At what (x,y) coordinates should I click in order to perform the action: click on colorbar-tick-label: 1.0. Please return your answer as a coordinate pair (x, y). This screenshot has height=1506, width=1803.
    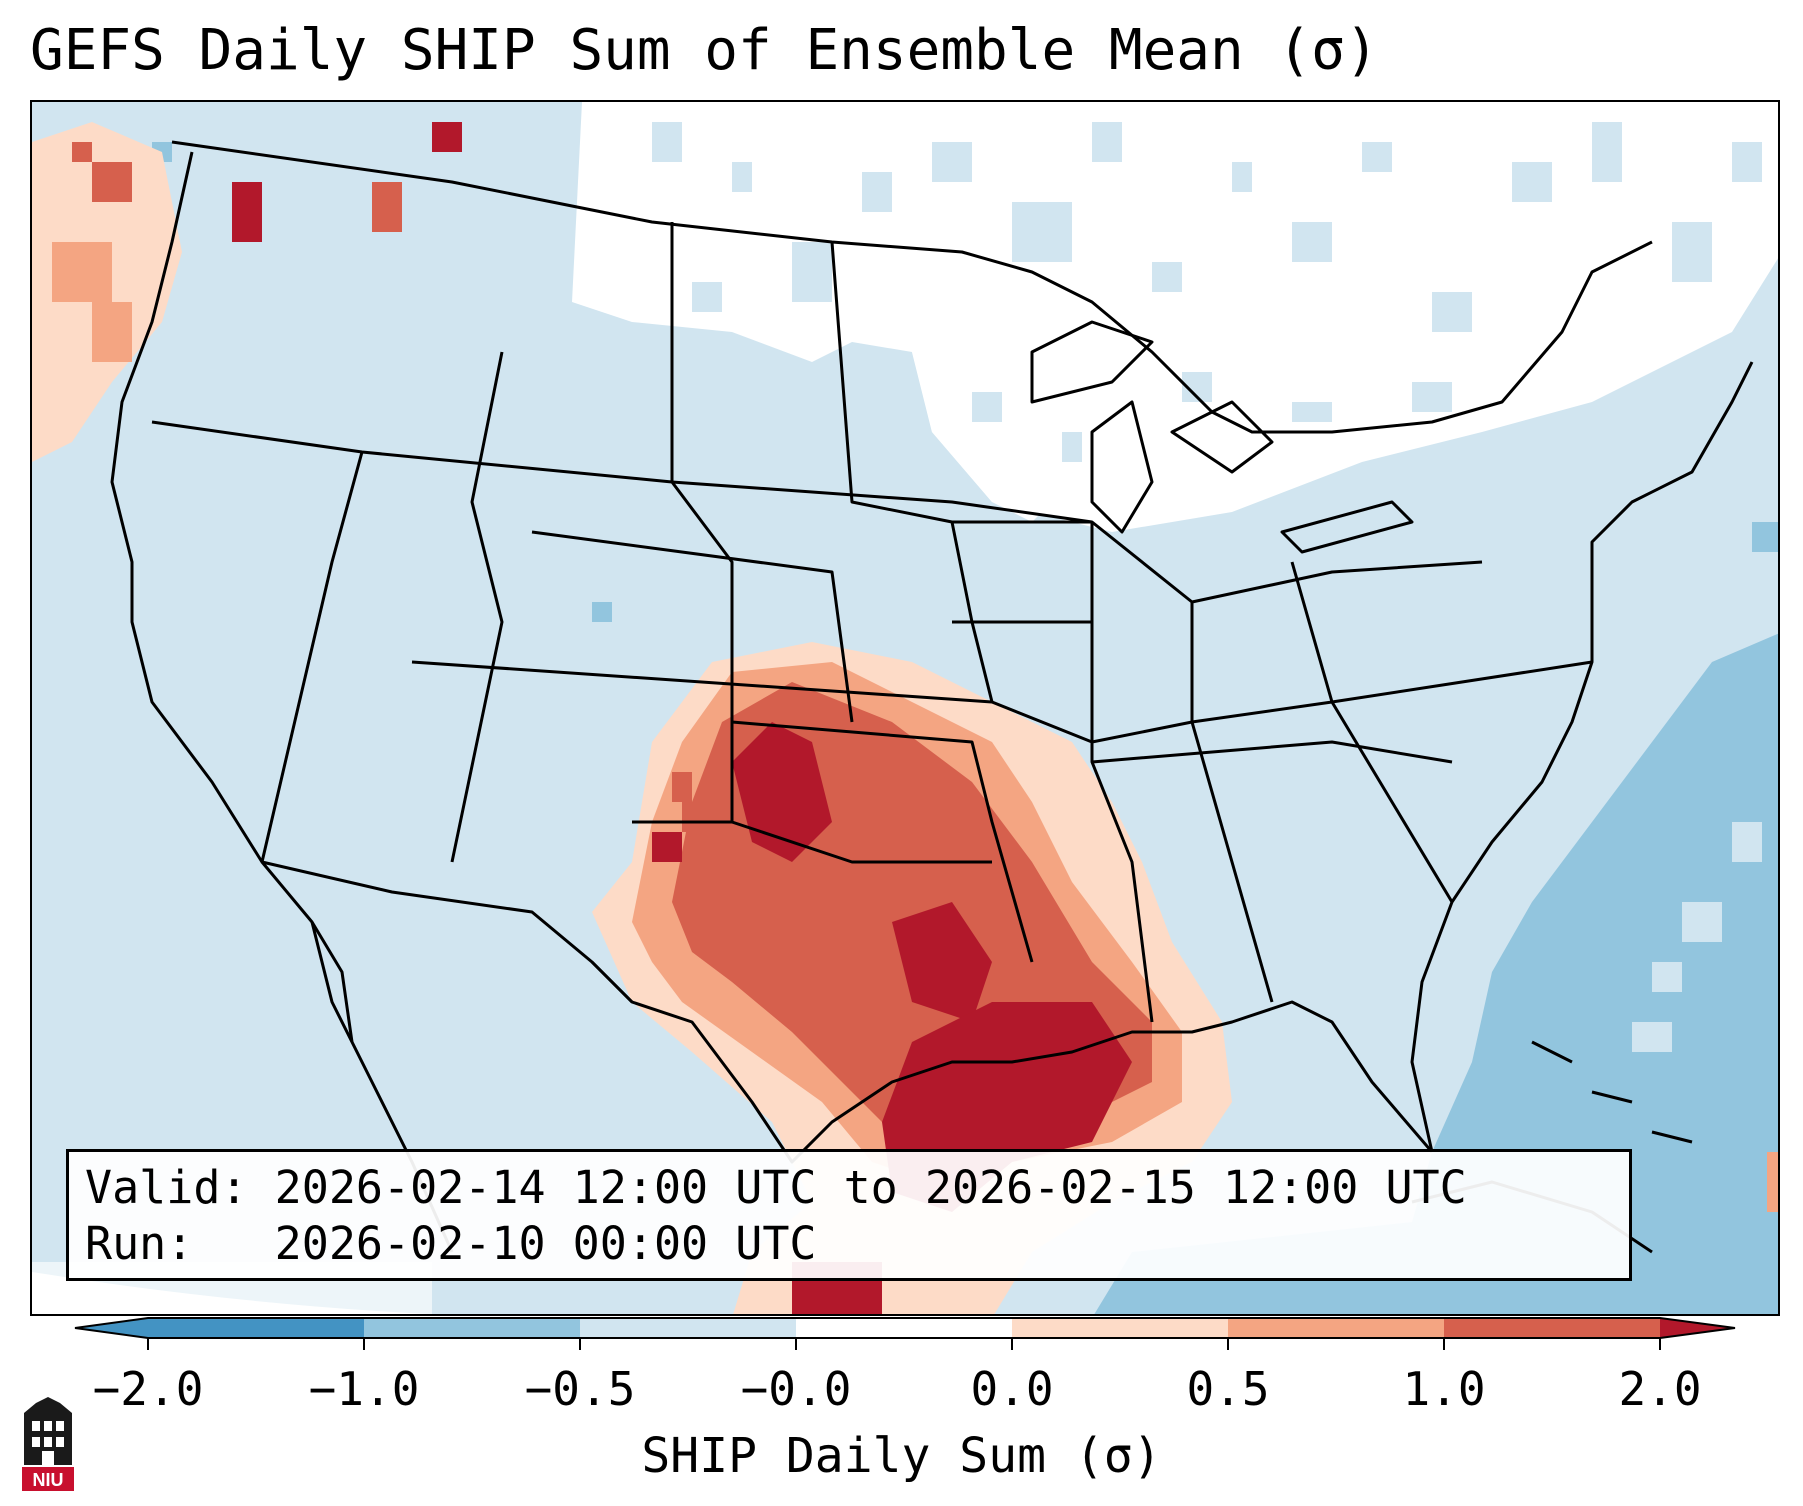
    Looking at the image, I should click on (1444, 1389).